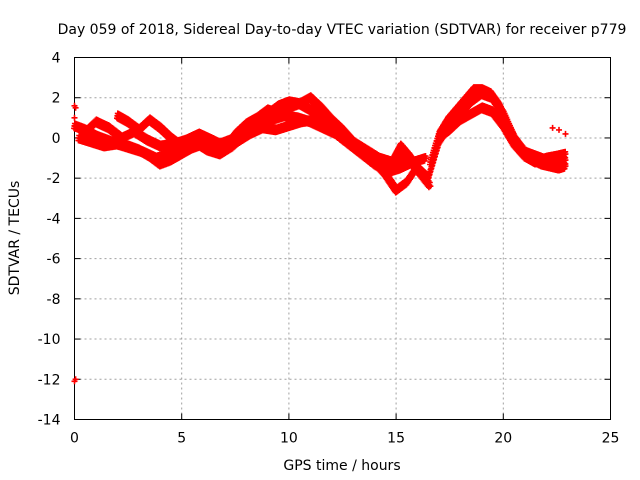  Describe the element at coordinates (289, 439) in the screenshot. I see `x-tick-label: 10` at that location.